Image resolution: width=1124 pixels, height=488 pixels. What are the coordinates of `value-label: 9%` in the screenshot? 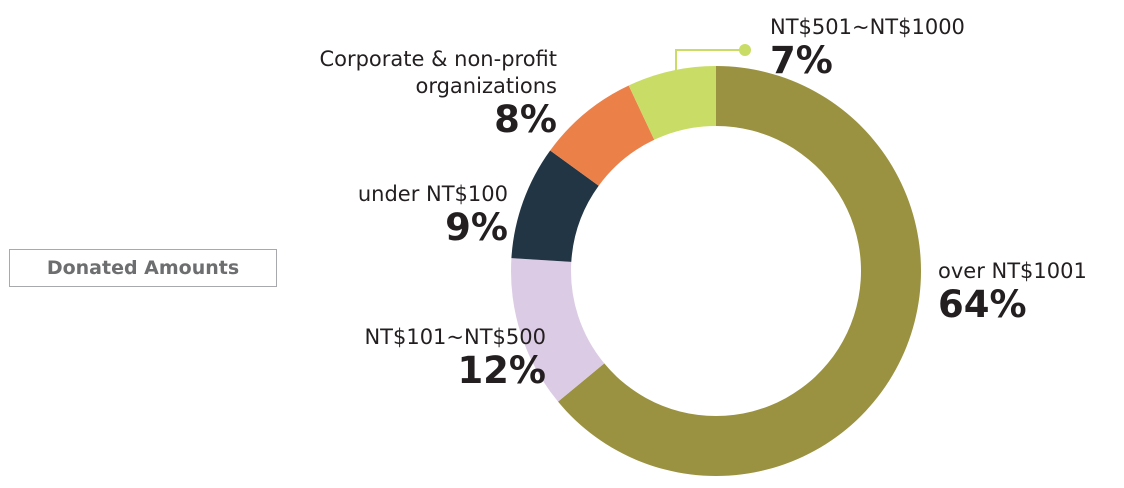 It's located at (476, 227).